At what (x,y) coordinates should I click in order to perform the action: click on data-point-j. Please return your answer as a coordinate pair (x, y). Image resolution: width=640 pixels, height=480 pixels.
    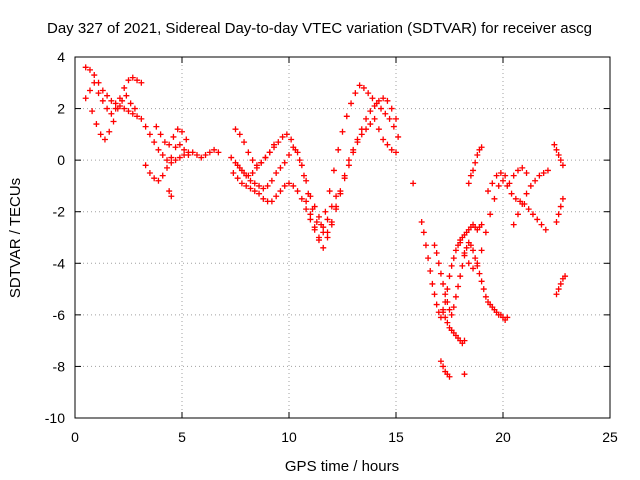
    Looking at the image, I should click on (244, 142).